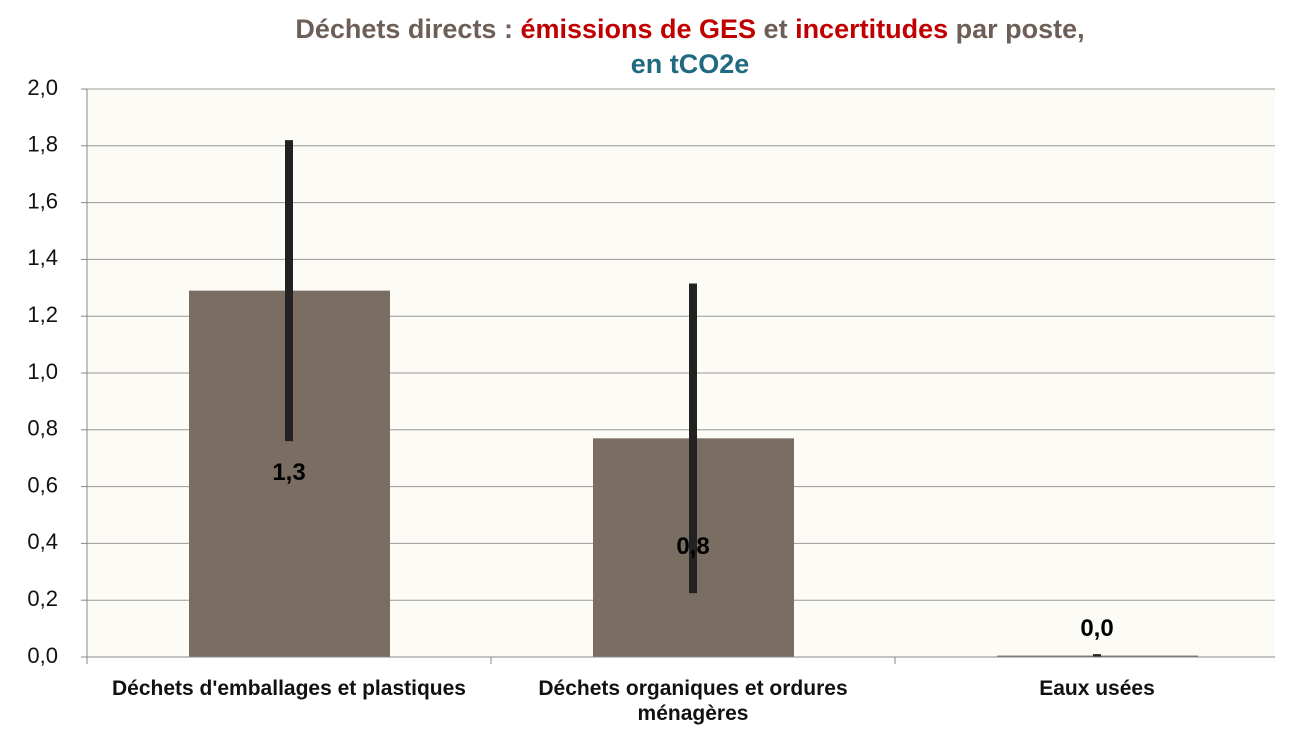 The width and height of the screenshot is (1290, 732). Describe the element at coordinates (1097, 688) in the screenshot. I see `x-tick-label: Eaux usées` at that location.